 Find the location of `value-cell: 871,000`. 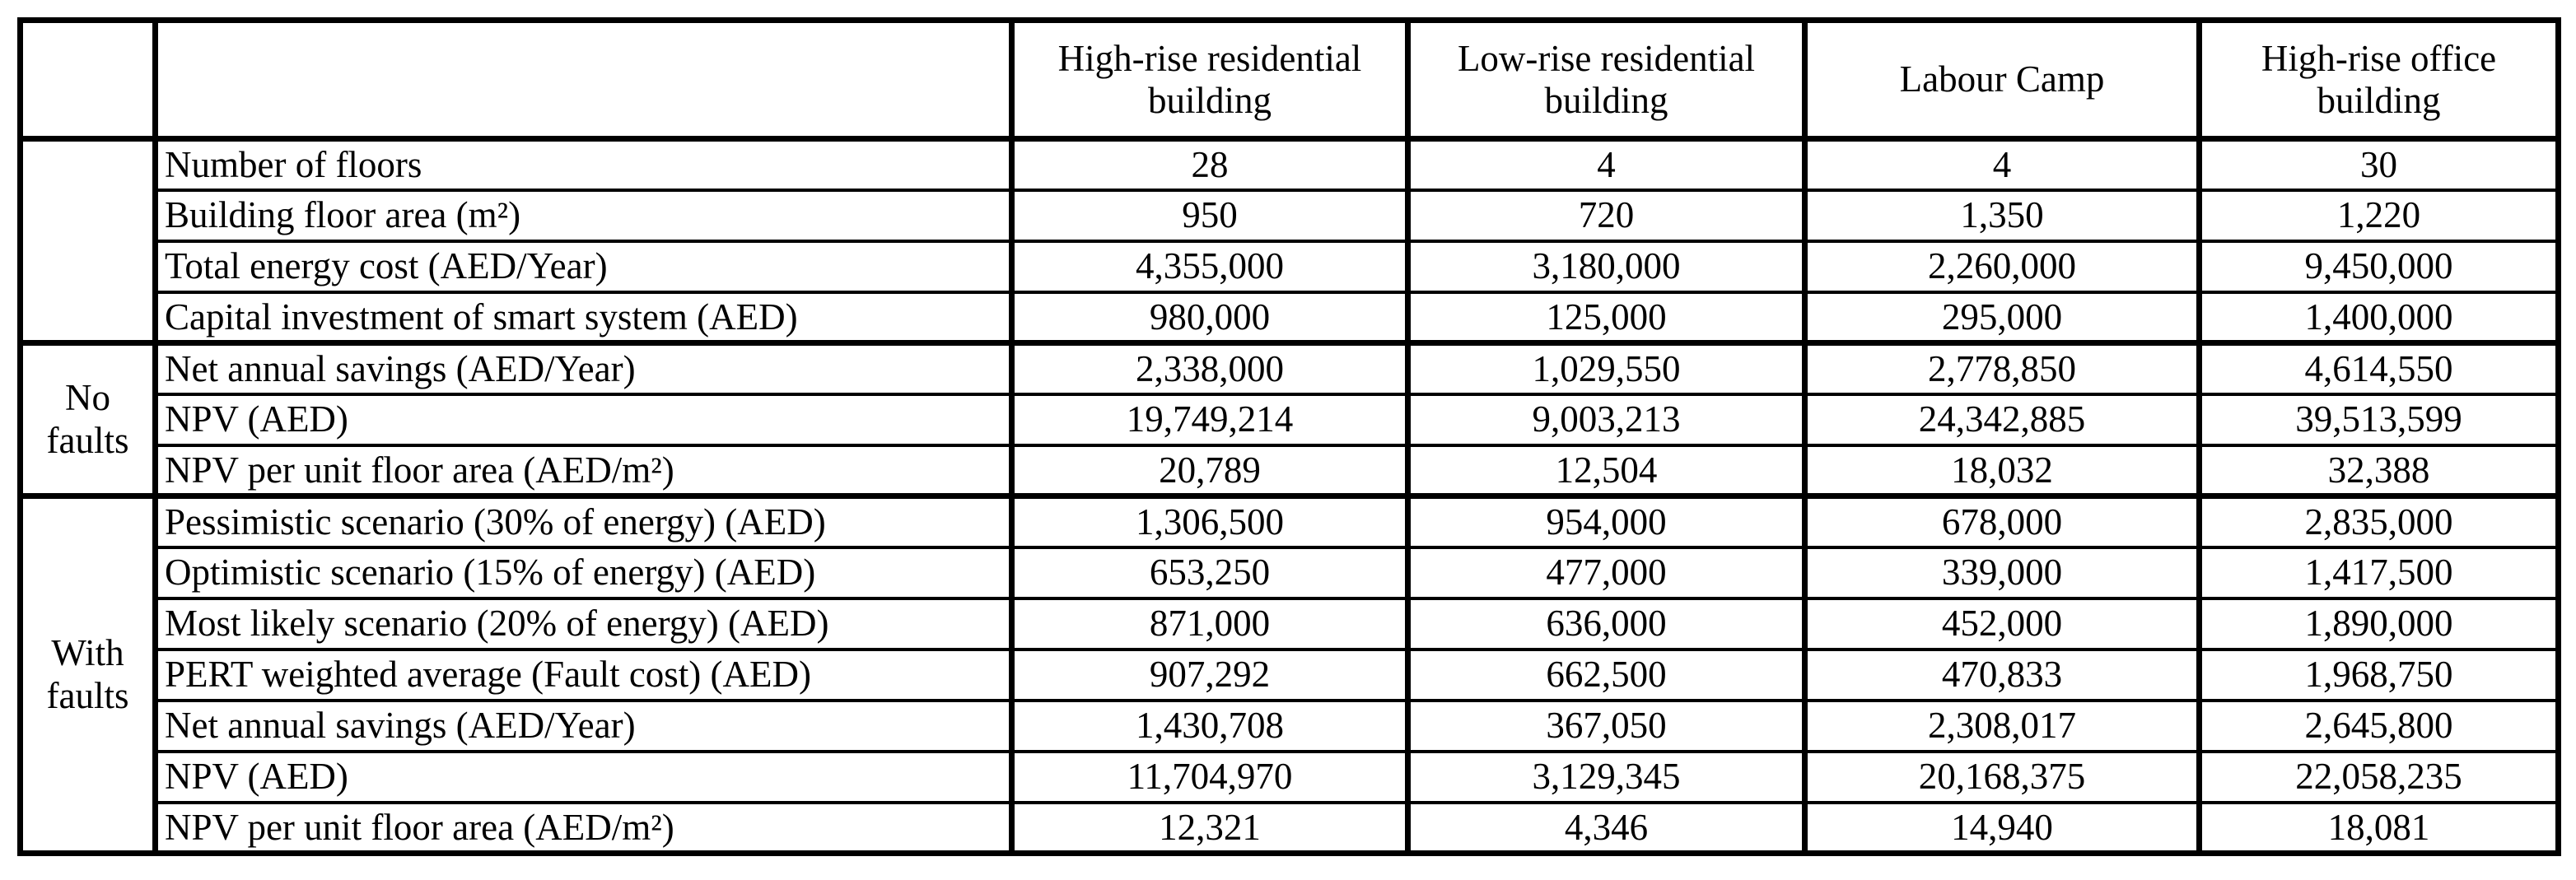

value-cell: 871,000 is located at coordinates (1210, 623).